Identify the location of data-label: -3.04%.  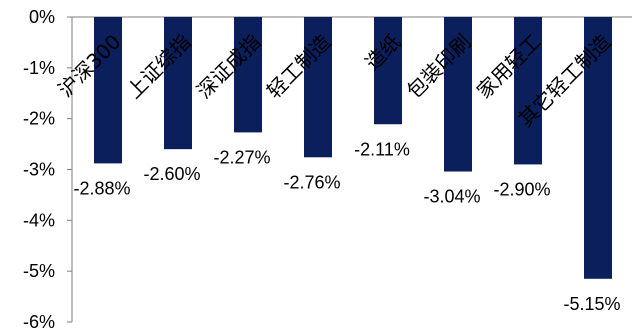
(451, 197).